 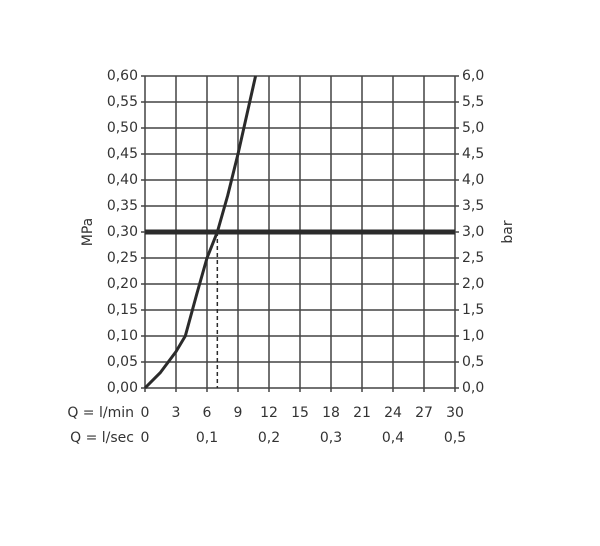 What do you see at coordinates (473, 310) in the screenshot?
I see `y2-tick-label: 1,5` at bounding box center [473, 310].